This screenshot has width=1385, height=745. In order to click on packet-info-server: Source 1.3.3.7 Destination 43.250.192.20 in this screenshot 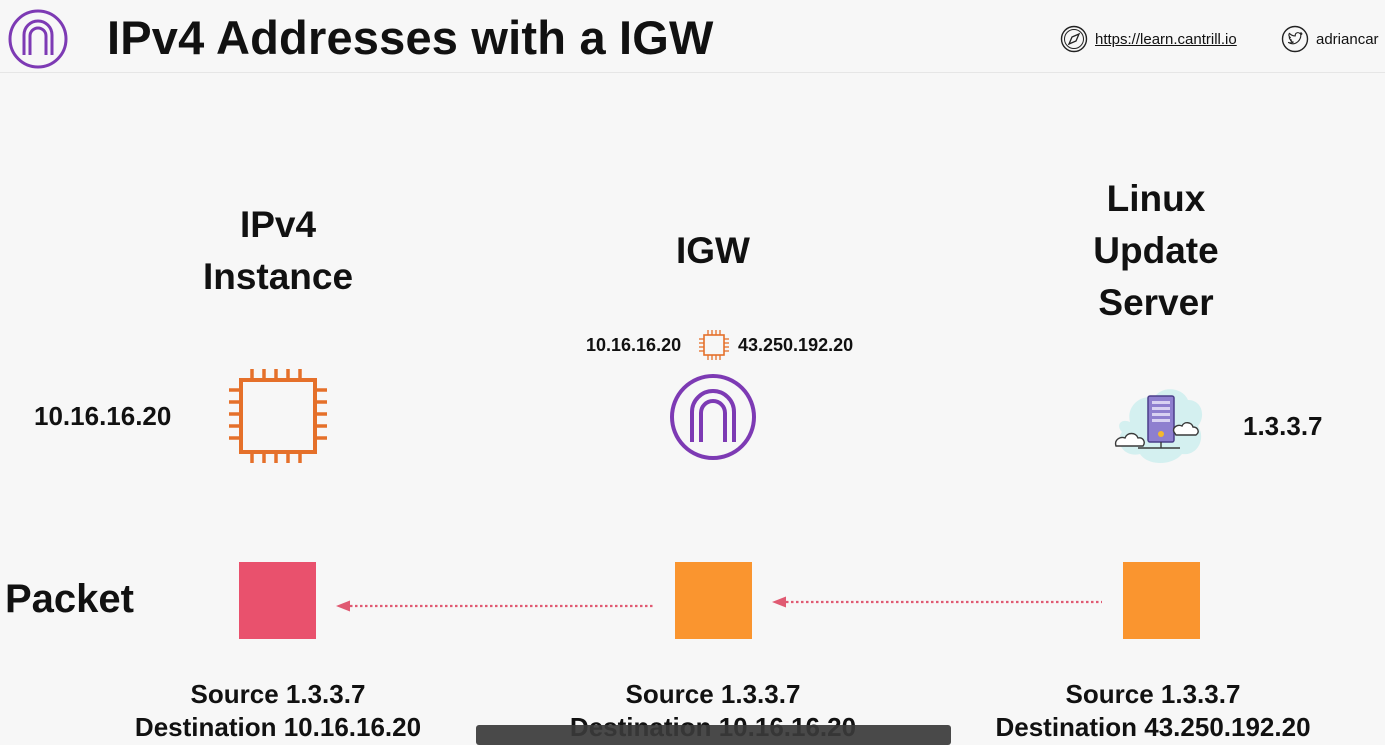, I will do `click(1153, 711)`.